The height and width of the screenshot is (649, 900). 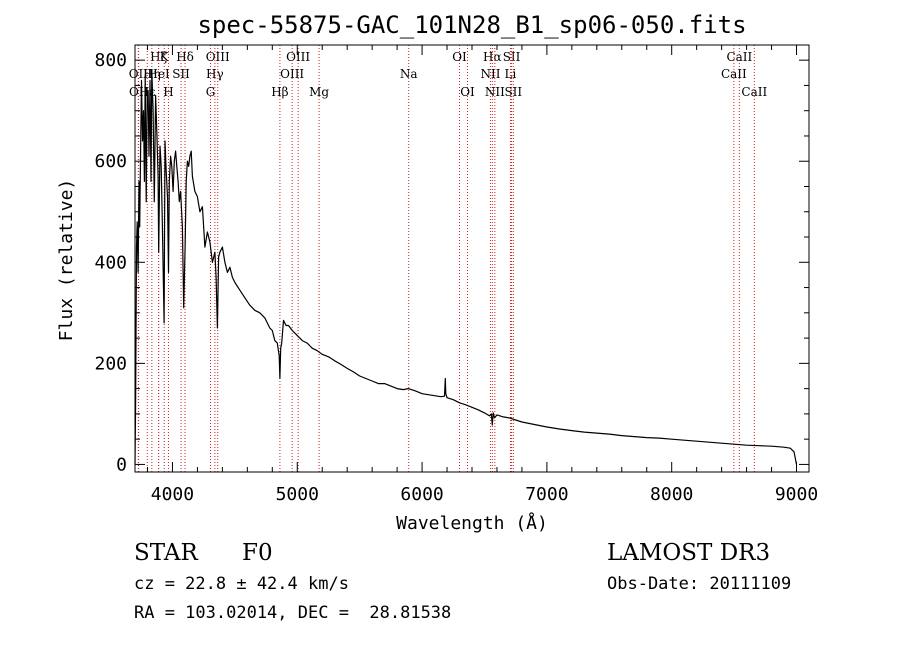 What do you see at coordinates (110, 161) in the screenshot?
I see `y-tick-label-3: 600` at bounding box center [110, 161].